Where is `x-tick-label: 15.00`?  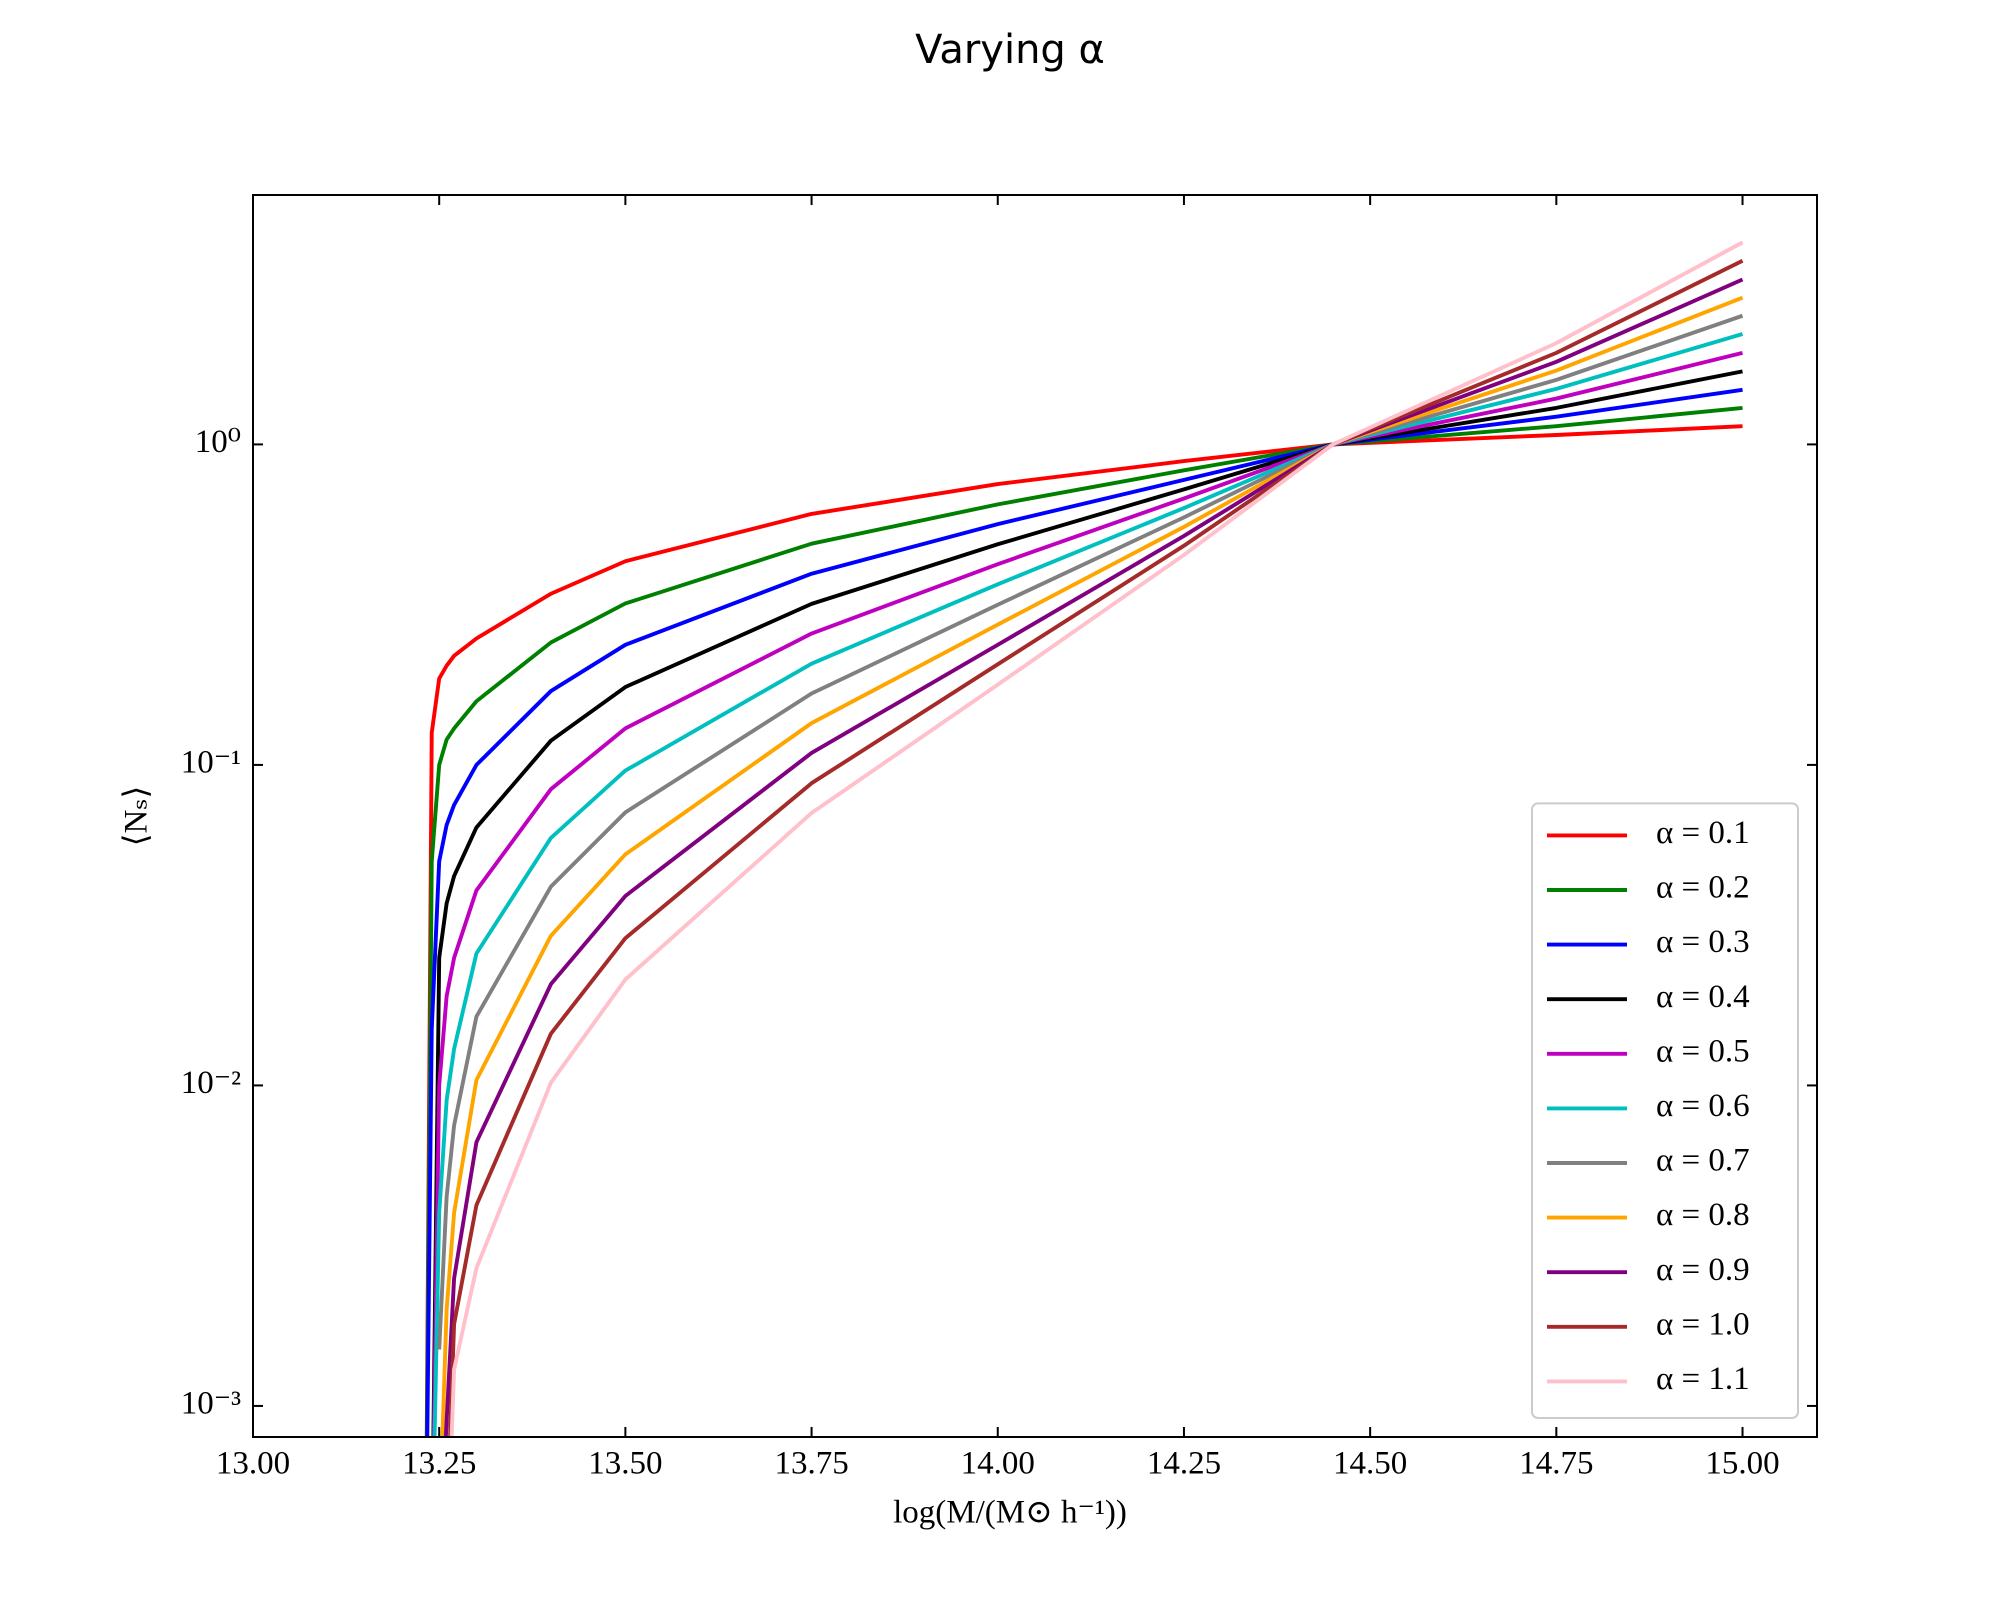 x-tick-label: 15.00 is located at coordinates (1742, 1464).